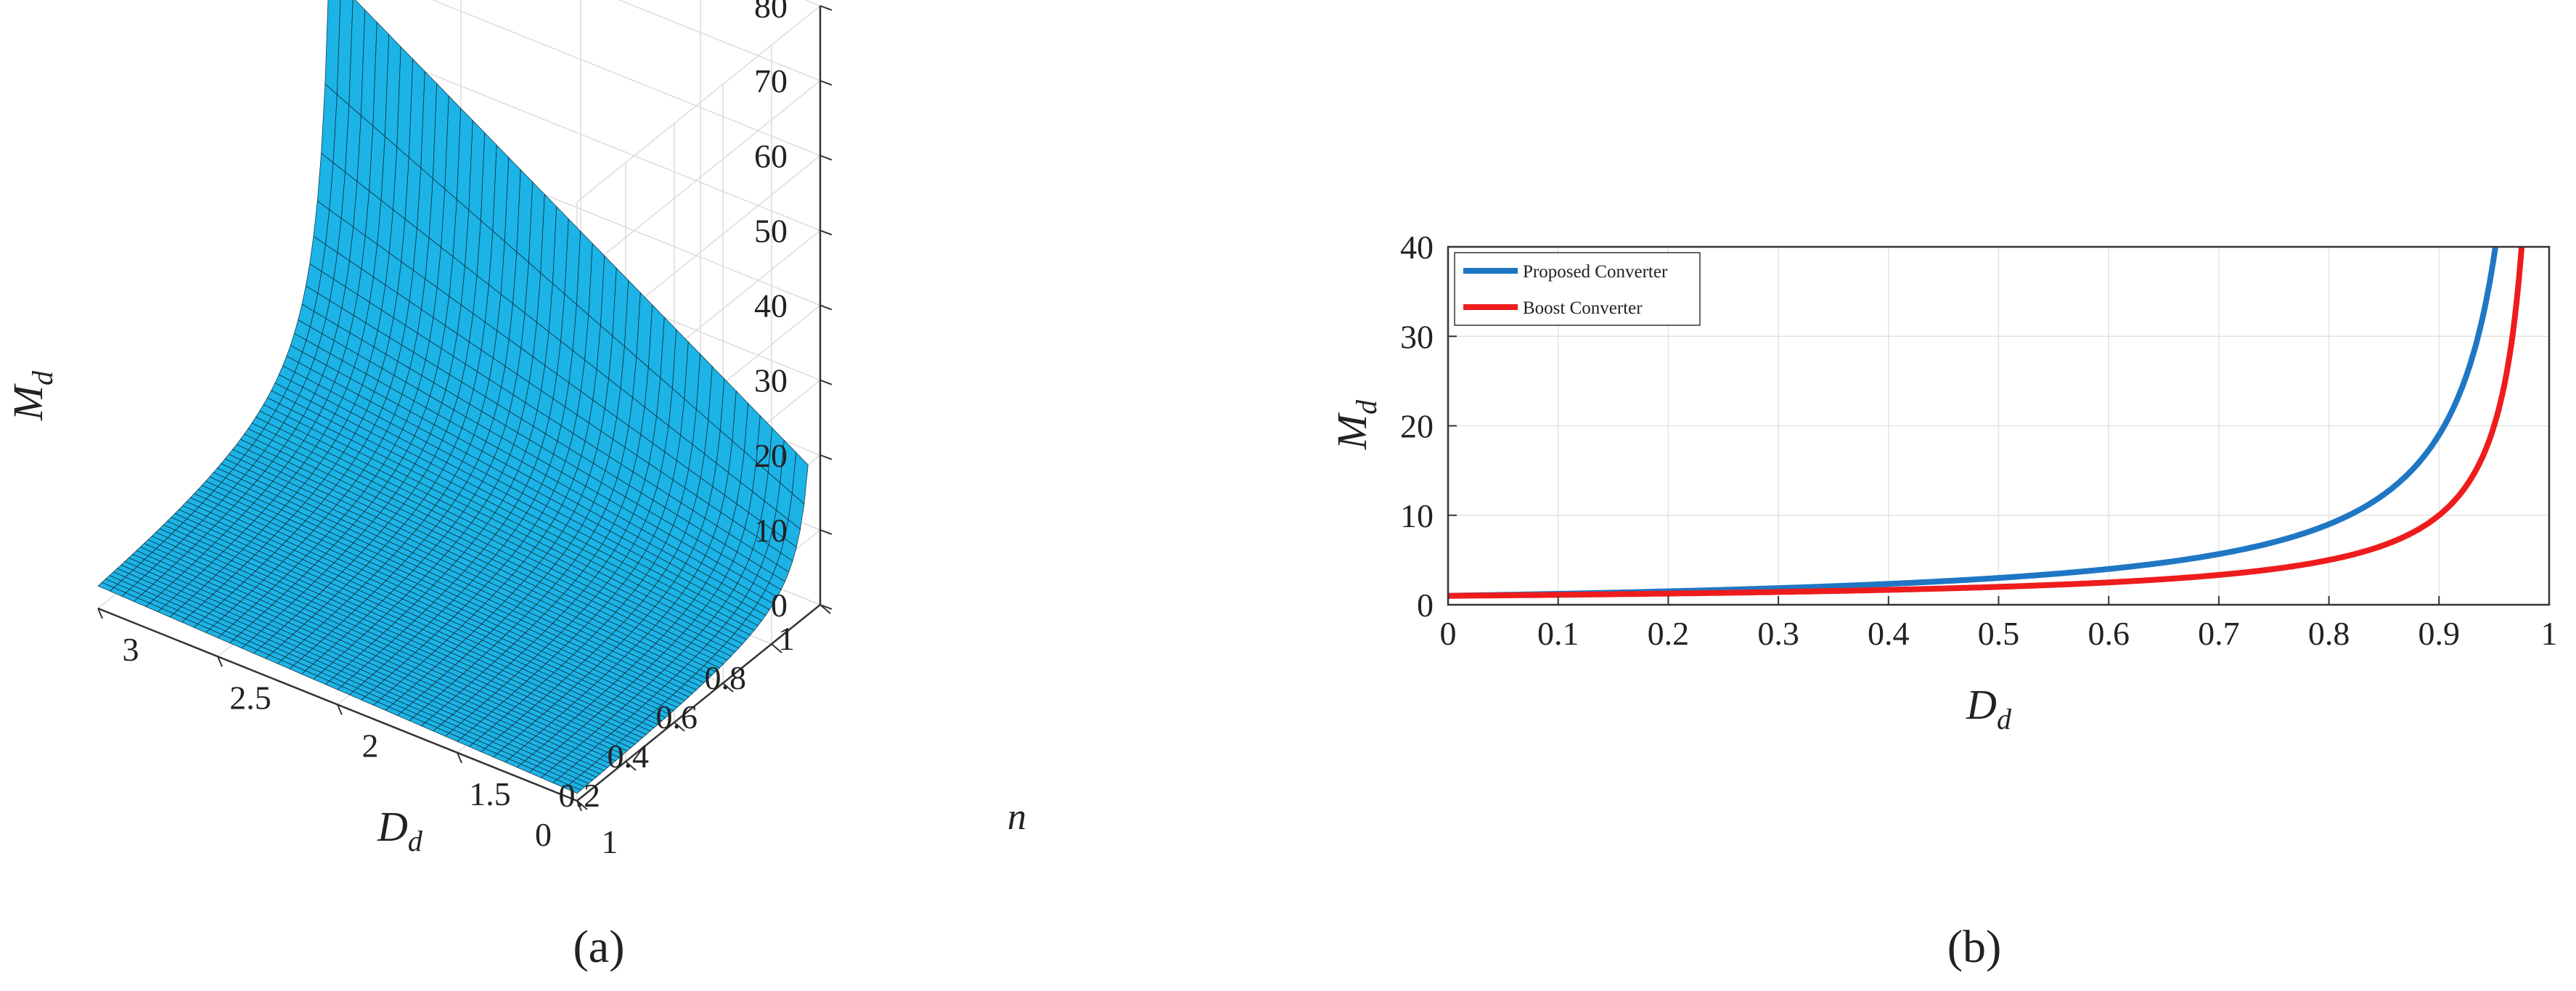  Describe the element at coordinates (771, 155) in the screenshot. I see `z-tick-label: 60` at that location.